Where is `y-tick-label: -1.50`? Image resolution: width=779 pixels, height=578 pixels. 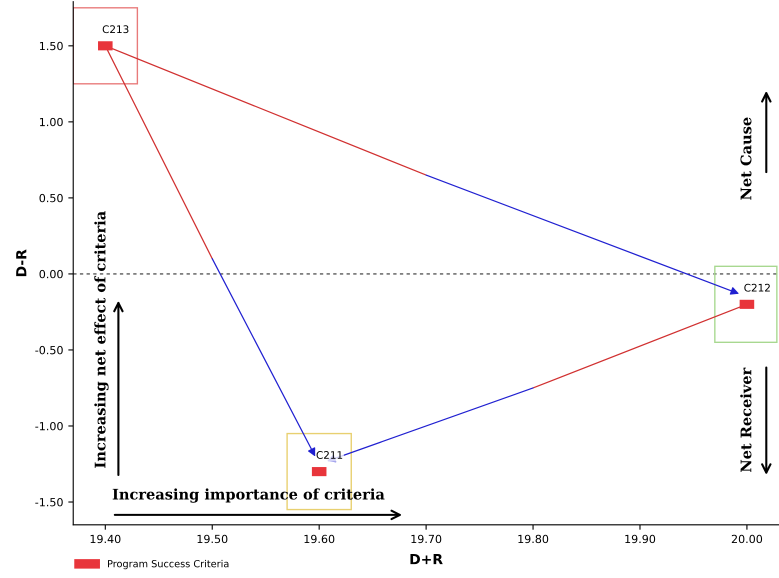
y-tick-label: -1.50 is located at coordinates (49, 502).